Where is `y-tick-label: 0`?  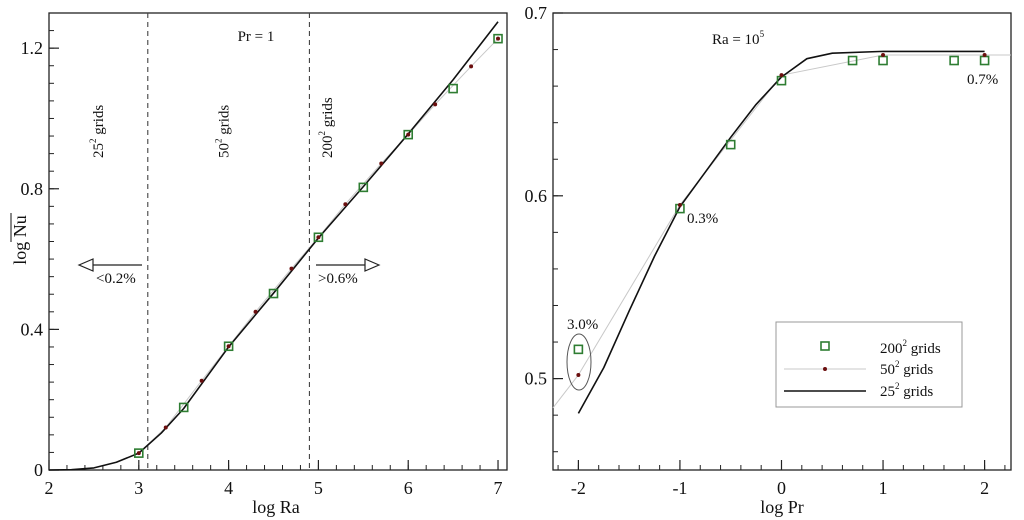 y-tick-label: 0 is located at coordinates (38, 470).